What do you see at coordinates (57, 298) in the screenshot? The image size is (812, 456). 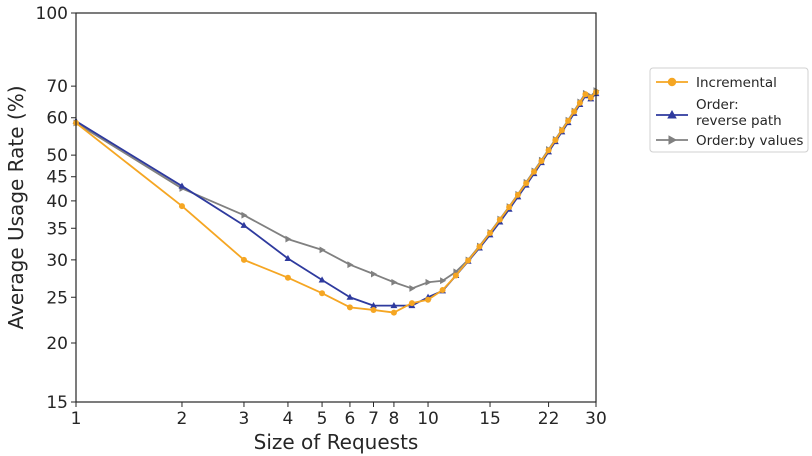 I see `y-tick-label: 25` at bounding box center [57, 298].